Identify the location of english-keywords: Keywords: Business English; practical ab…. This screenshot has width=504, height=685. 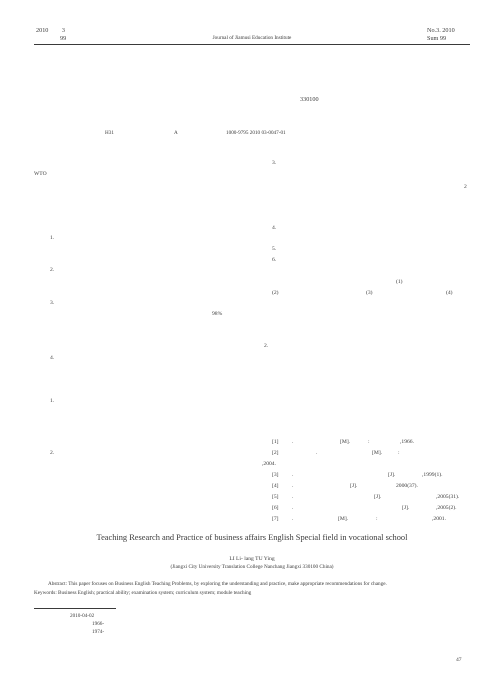
(143, 593).